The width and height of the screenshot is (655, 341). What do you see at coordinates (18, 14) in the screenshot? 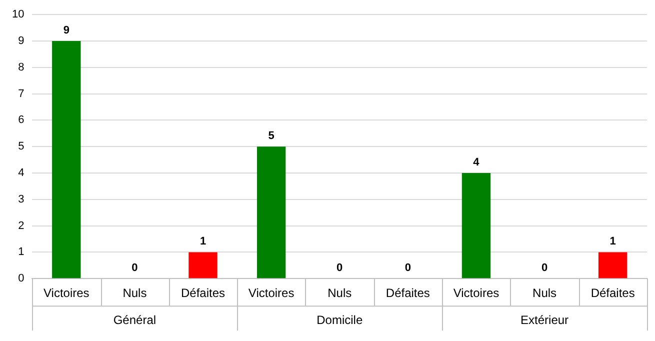
I see `y-tick-label: 10` at bounding box center [18, 14].